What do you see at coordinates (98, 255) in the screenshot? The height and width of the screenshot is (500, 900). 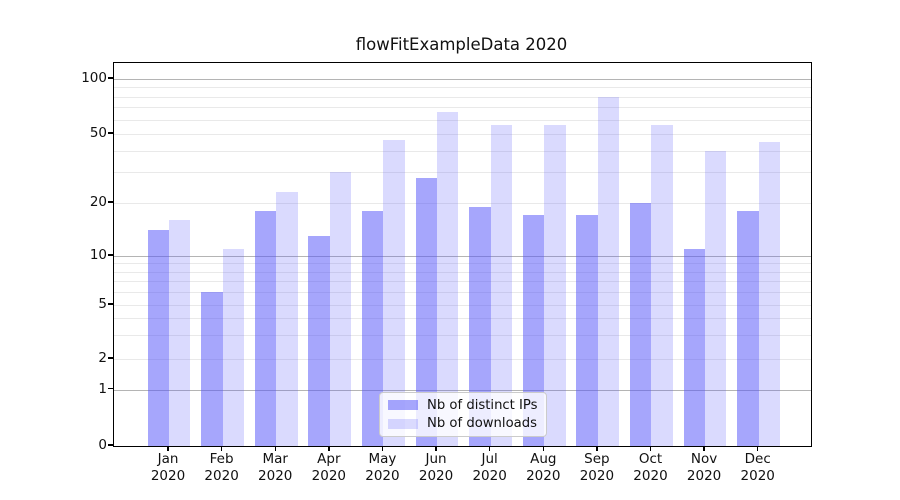 I see `y-tick-label: 10` at bounding box center [98, 255].